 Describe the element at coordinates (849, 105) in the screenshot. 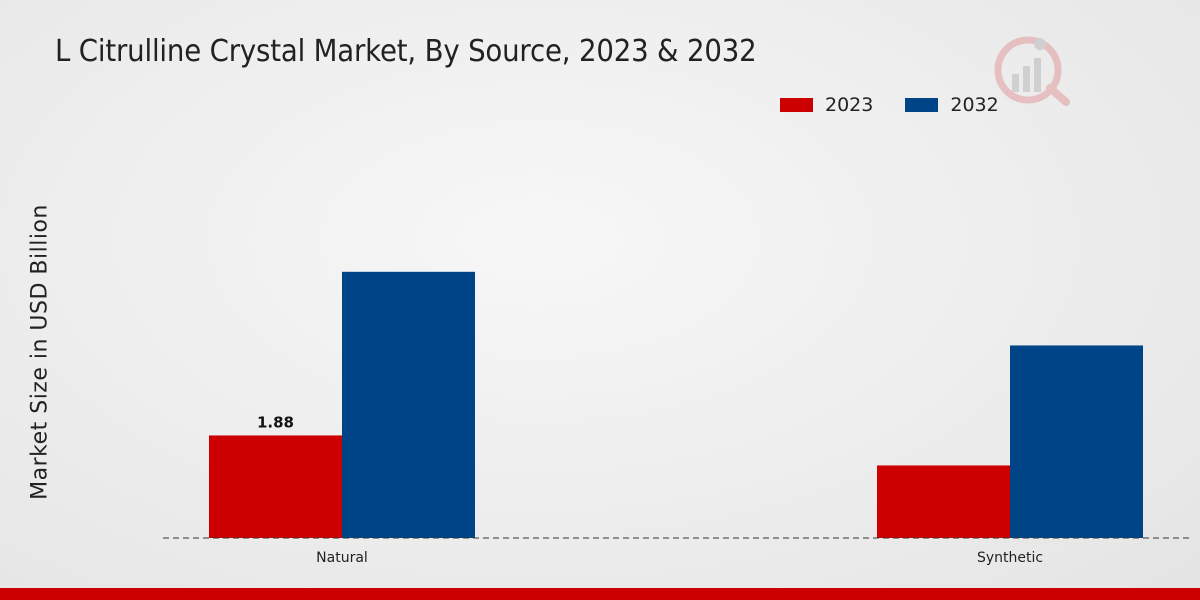

I see `legend-label-2023: 2023` at that location.